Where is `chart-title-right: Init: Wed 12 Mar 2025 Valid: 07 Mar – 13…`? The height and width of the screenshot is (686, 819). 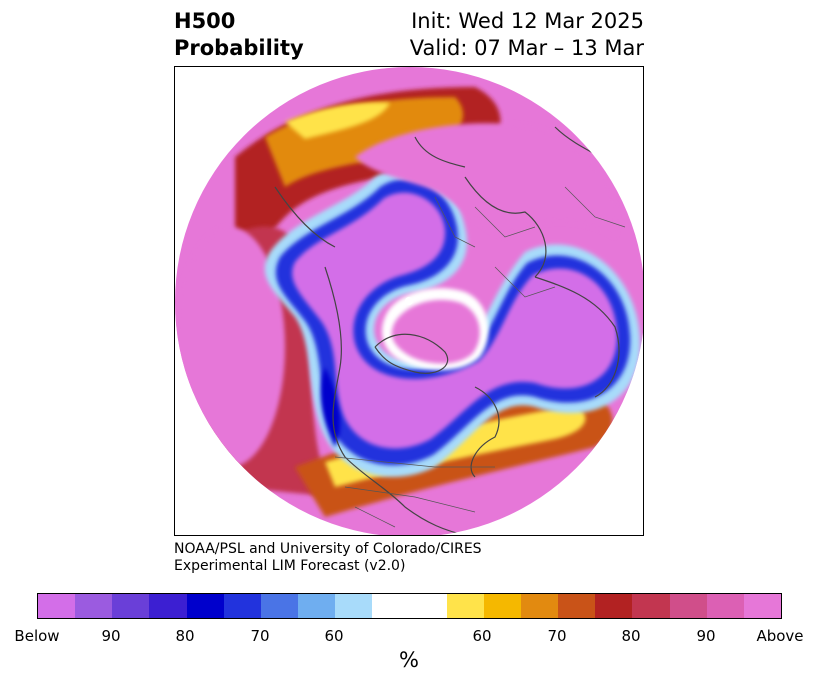
chart-title-right: Init: Wed 12 Mar 2025 Valid: 07 Mar – 13… is located at coordinates (527, 35).